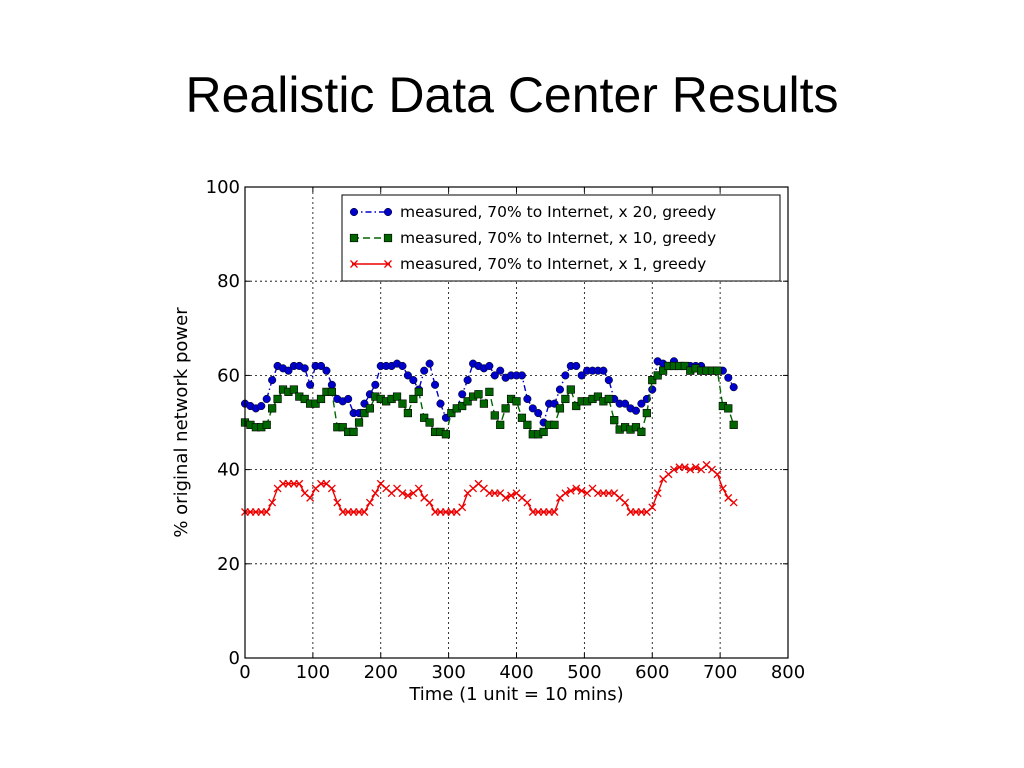 Image resolution: width=1024 pixels, height=768 pixels. I want to click on series-3-line, so click(490, 488).